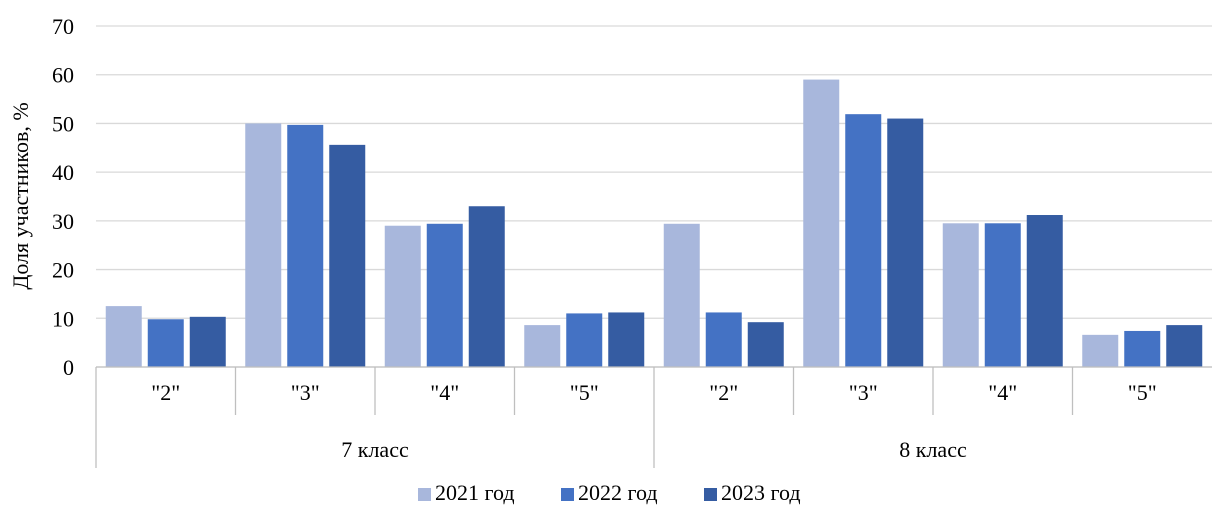  What do you see at coordinates (475, 492) in the screenshot?
I see `legend-label: 2021 год` at bounding box center [475, 492].